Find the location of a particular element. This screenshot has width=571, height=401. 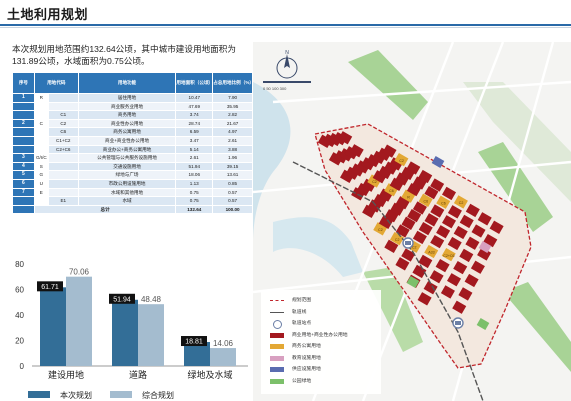

code-major: G is located at coordinates (41, 175).